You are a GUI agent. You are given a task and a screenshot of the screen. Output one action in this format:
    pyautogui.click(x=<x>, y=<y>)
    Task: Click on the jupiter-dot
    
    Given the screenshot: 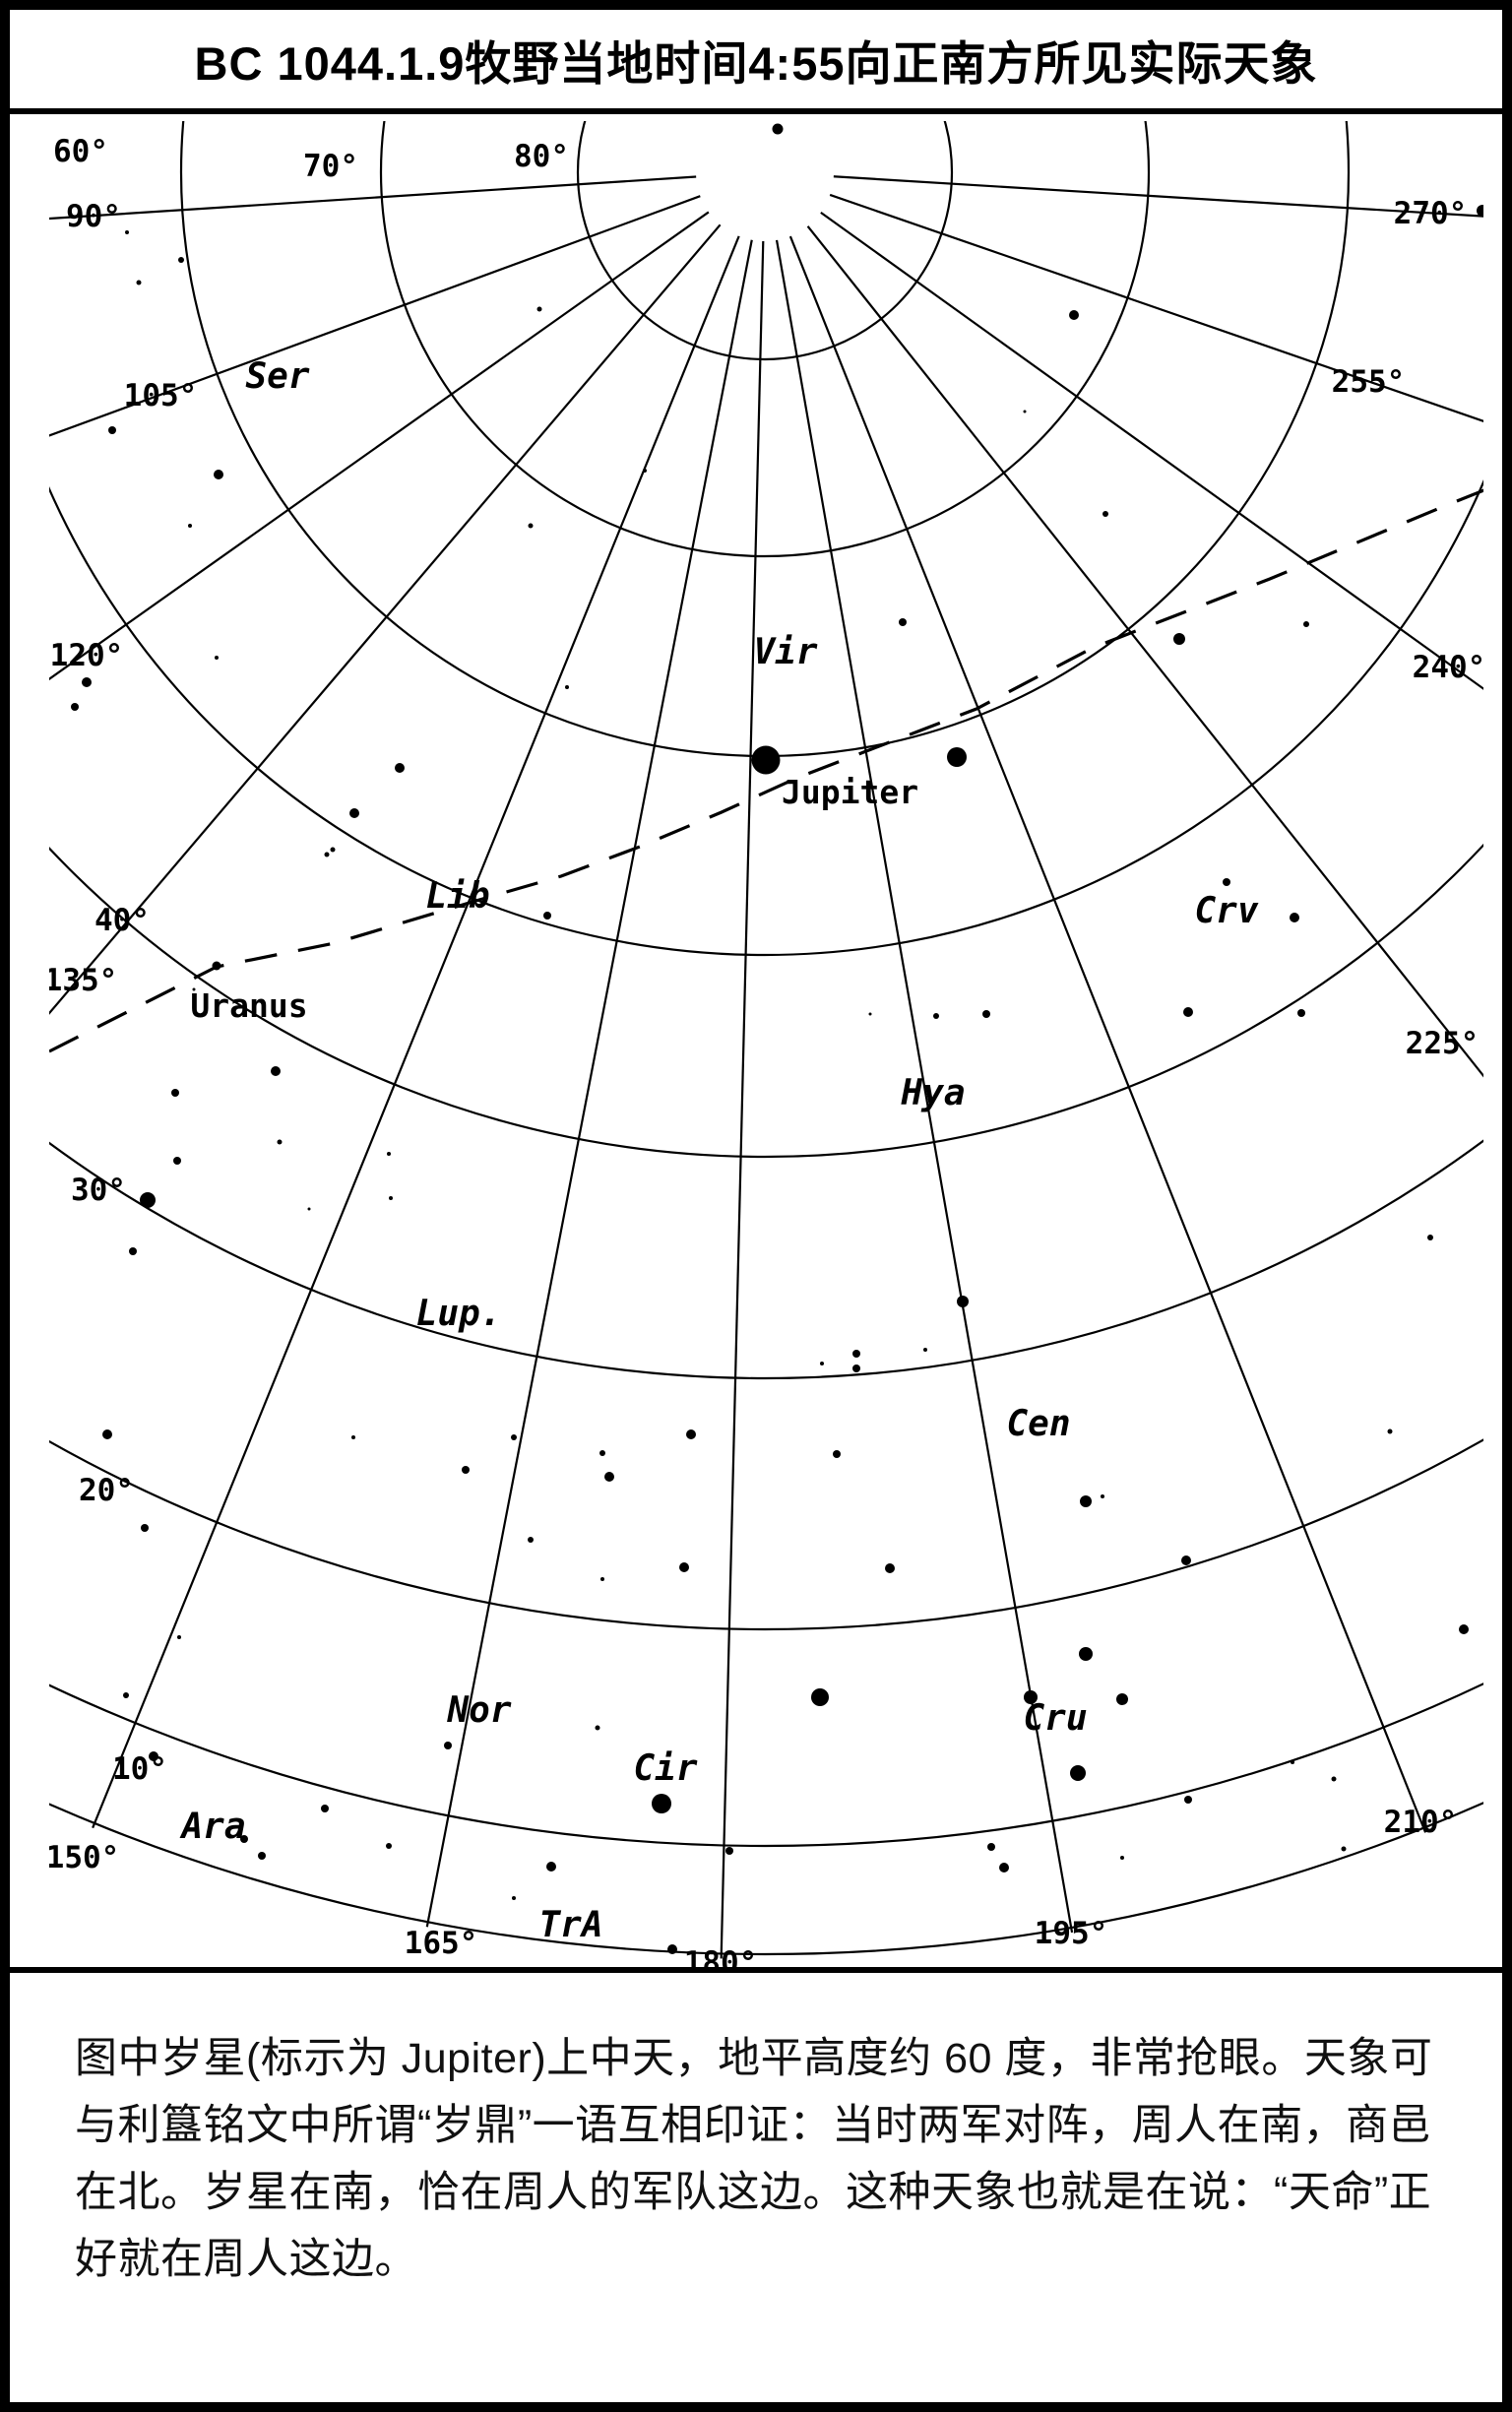 What is the action you would take?
    pyautogui.click(x=766, y=760)
    